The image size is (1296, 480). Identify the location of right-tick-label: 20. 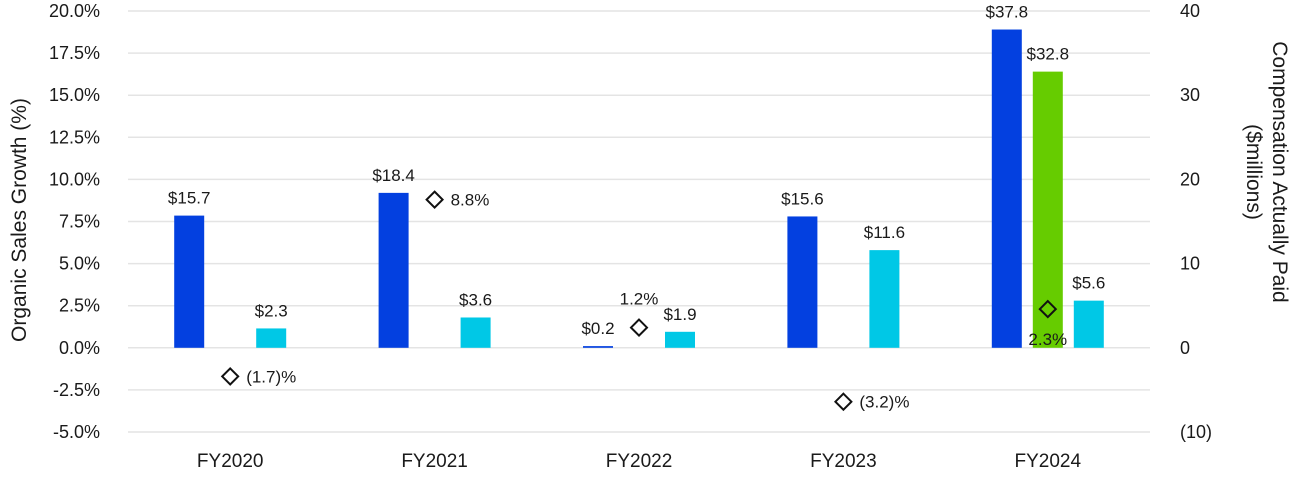
(1190, 179).